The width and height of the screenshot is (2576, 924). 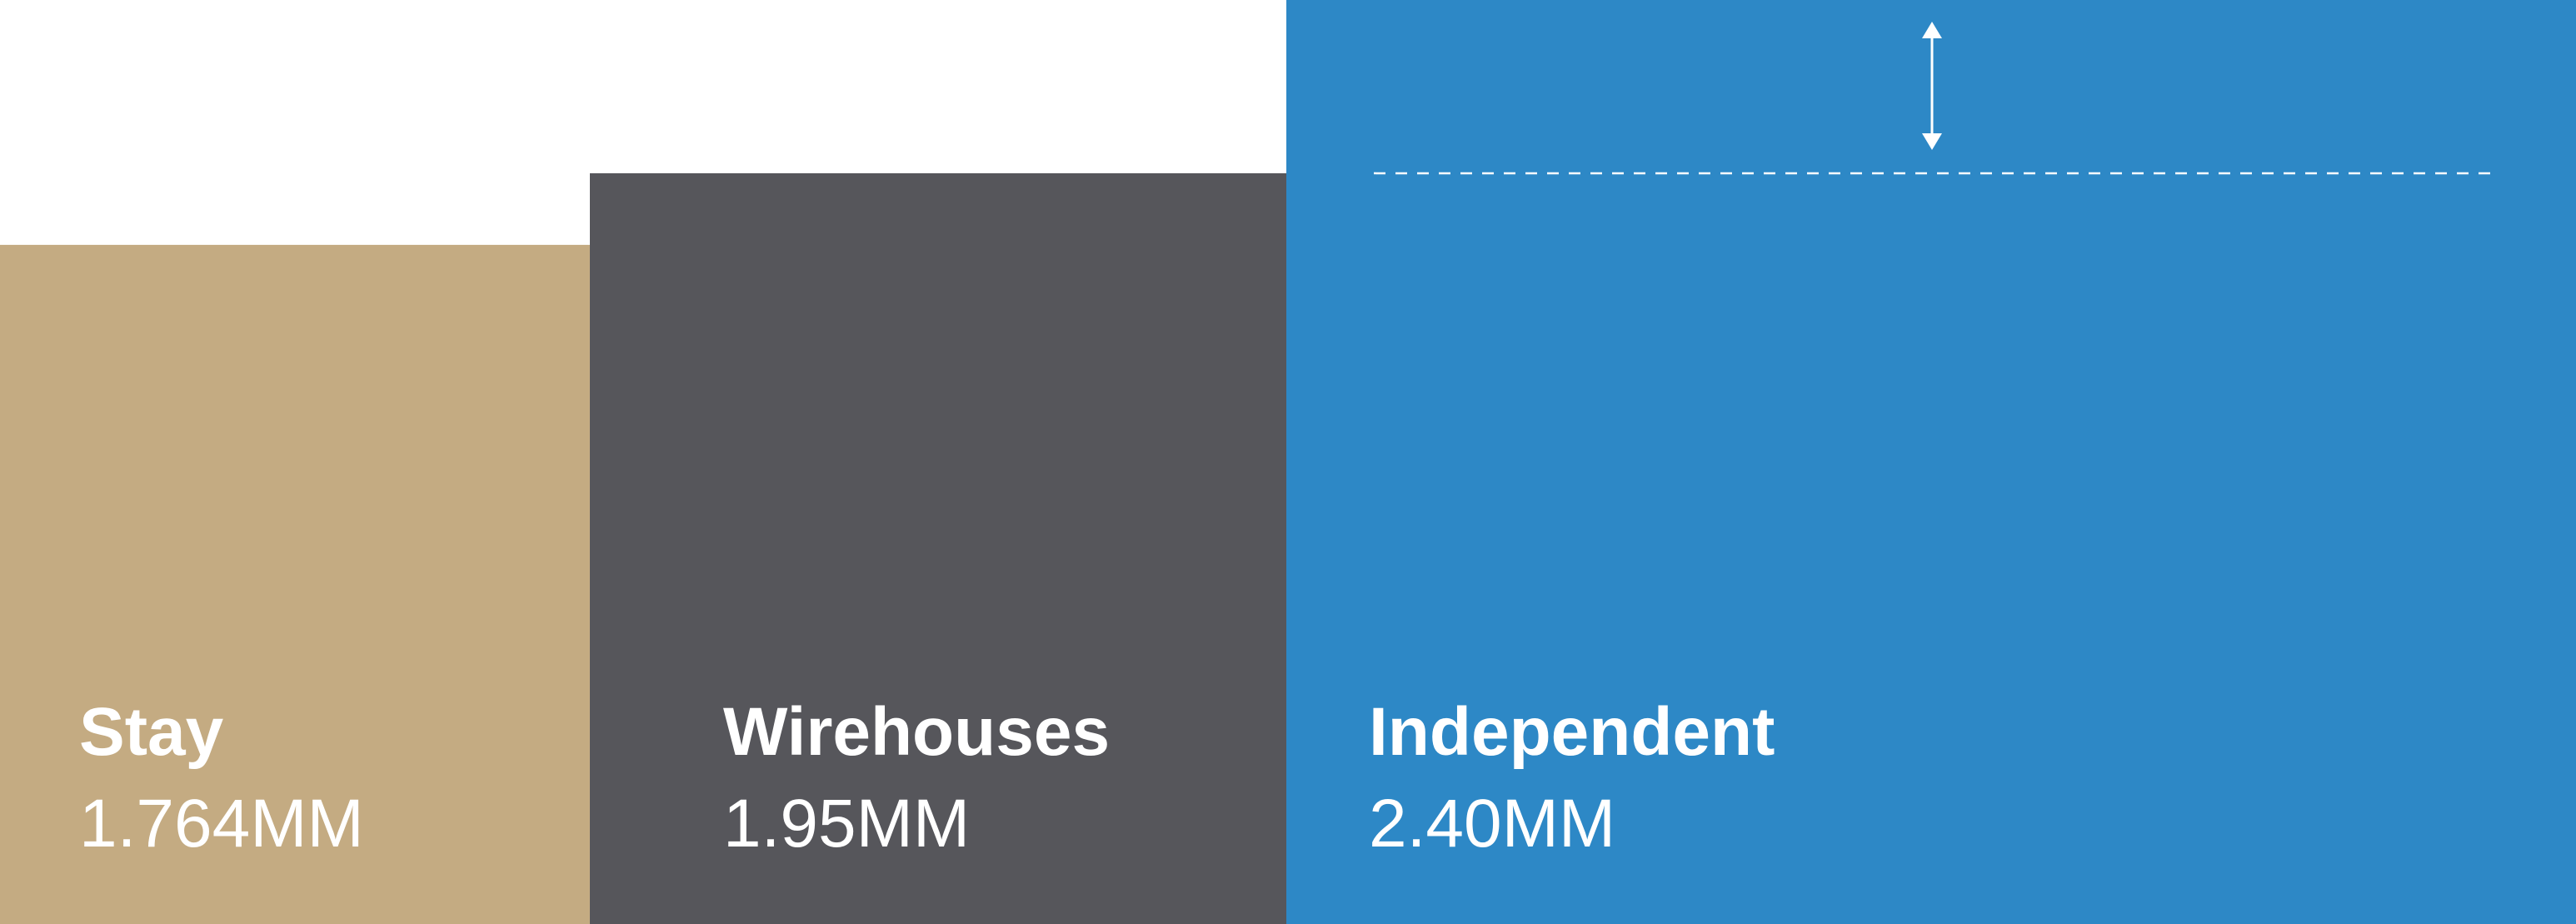 What do you see at coordinates (1572, 732) in the screenshot?
I see `category-label: Independent` at bounding box center [1572, 732].